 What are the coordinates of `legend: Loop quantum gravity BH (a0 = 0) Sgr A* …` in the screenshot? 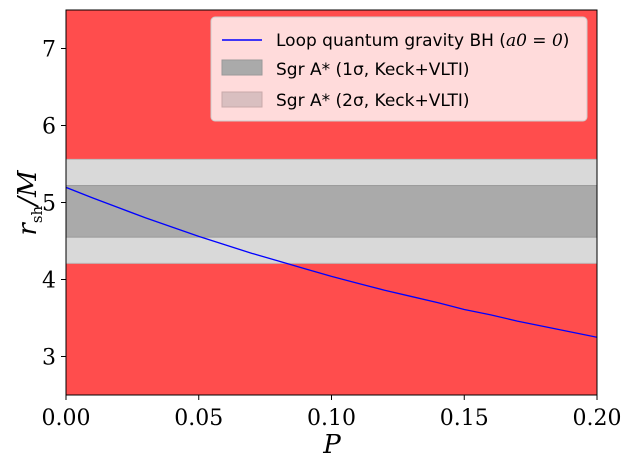 It's located at (399, 69).